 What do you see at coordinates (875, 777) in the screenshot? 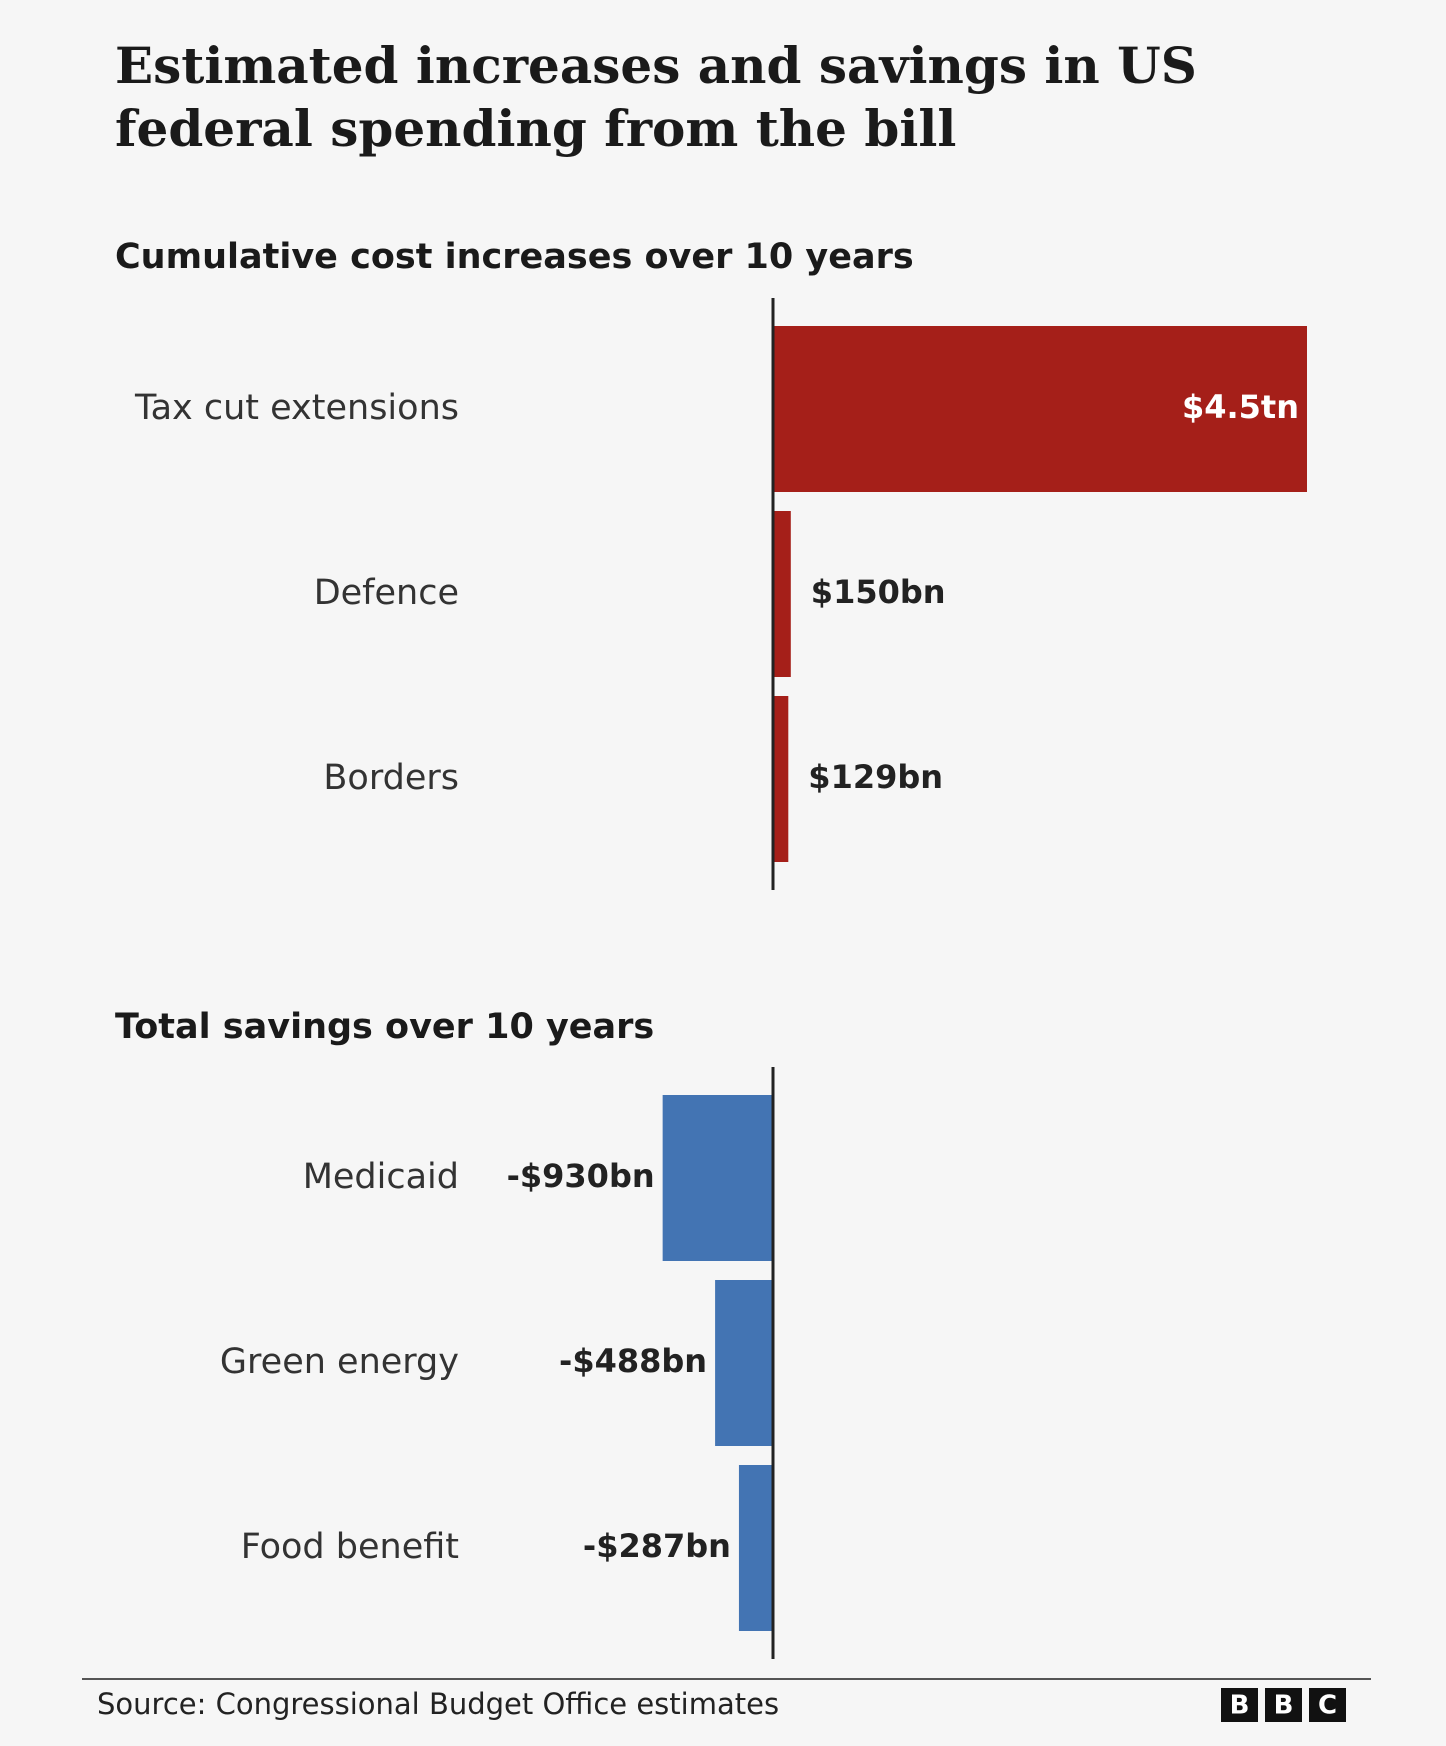
I see `value-label: $129bn` at bounding box center [875, 777].